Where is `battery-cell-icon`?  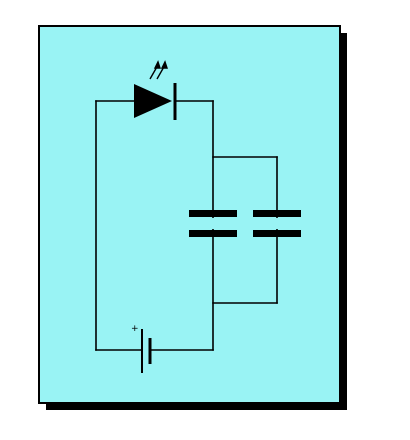 battery-cell-icon is located at coordinates (146, 351).